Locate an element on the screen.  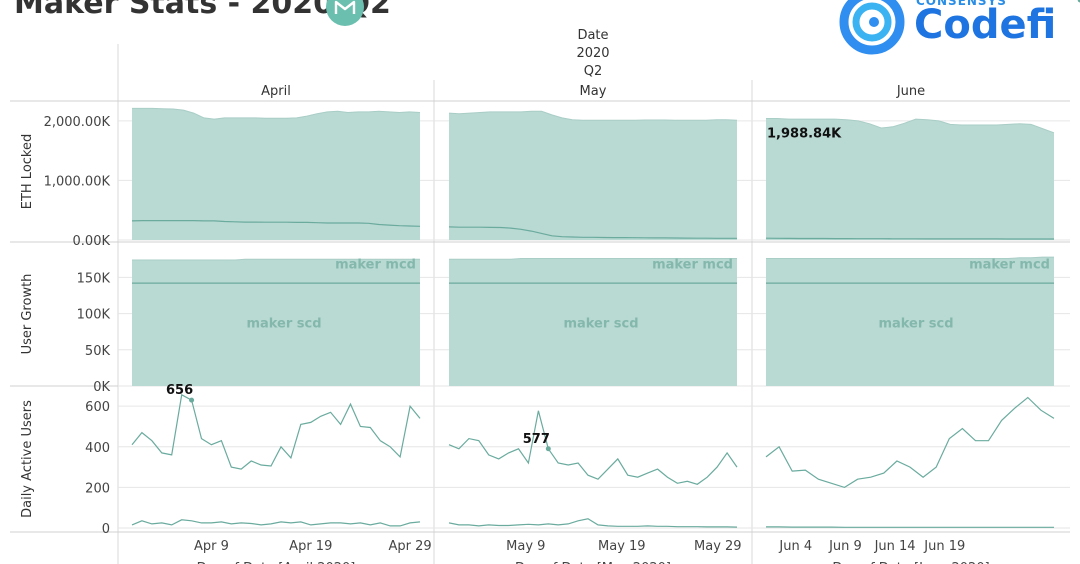
y-tick-label: 0K is located at coordinates (101, 387).